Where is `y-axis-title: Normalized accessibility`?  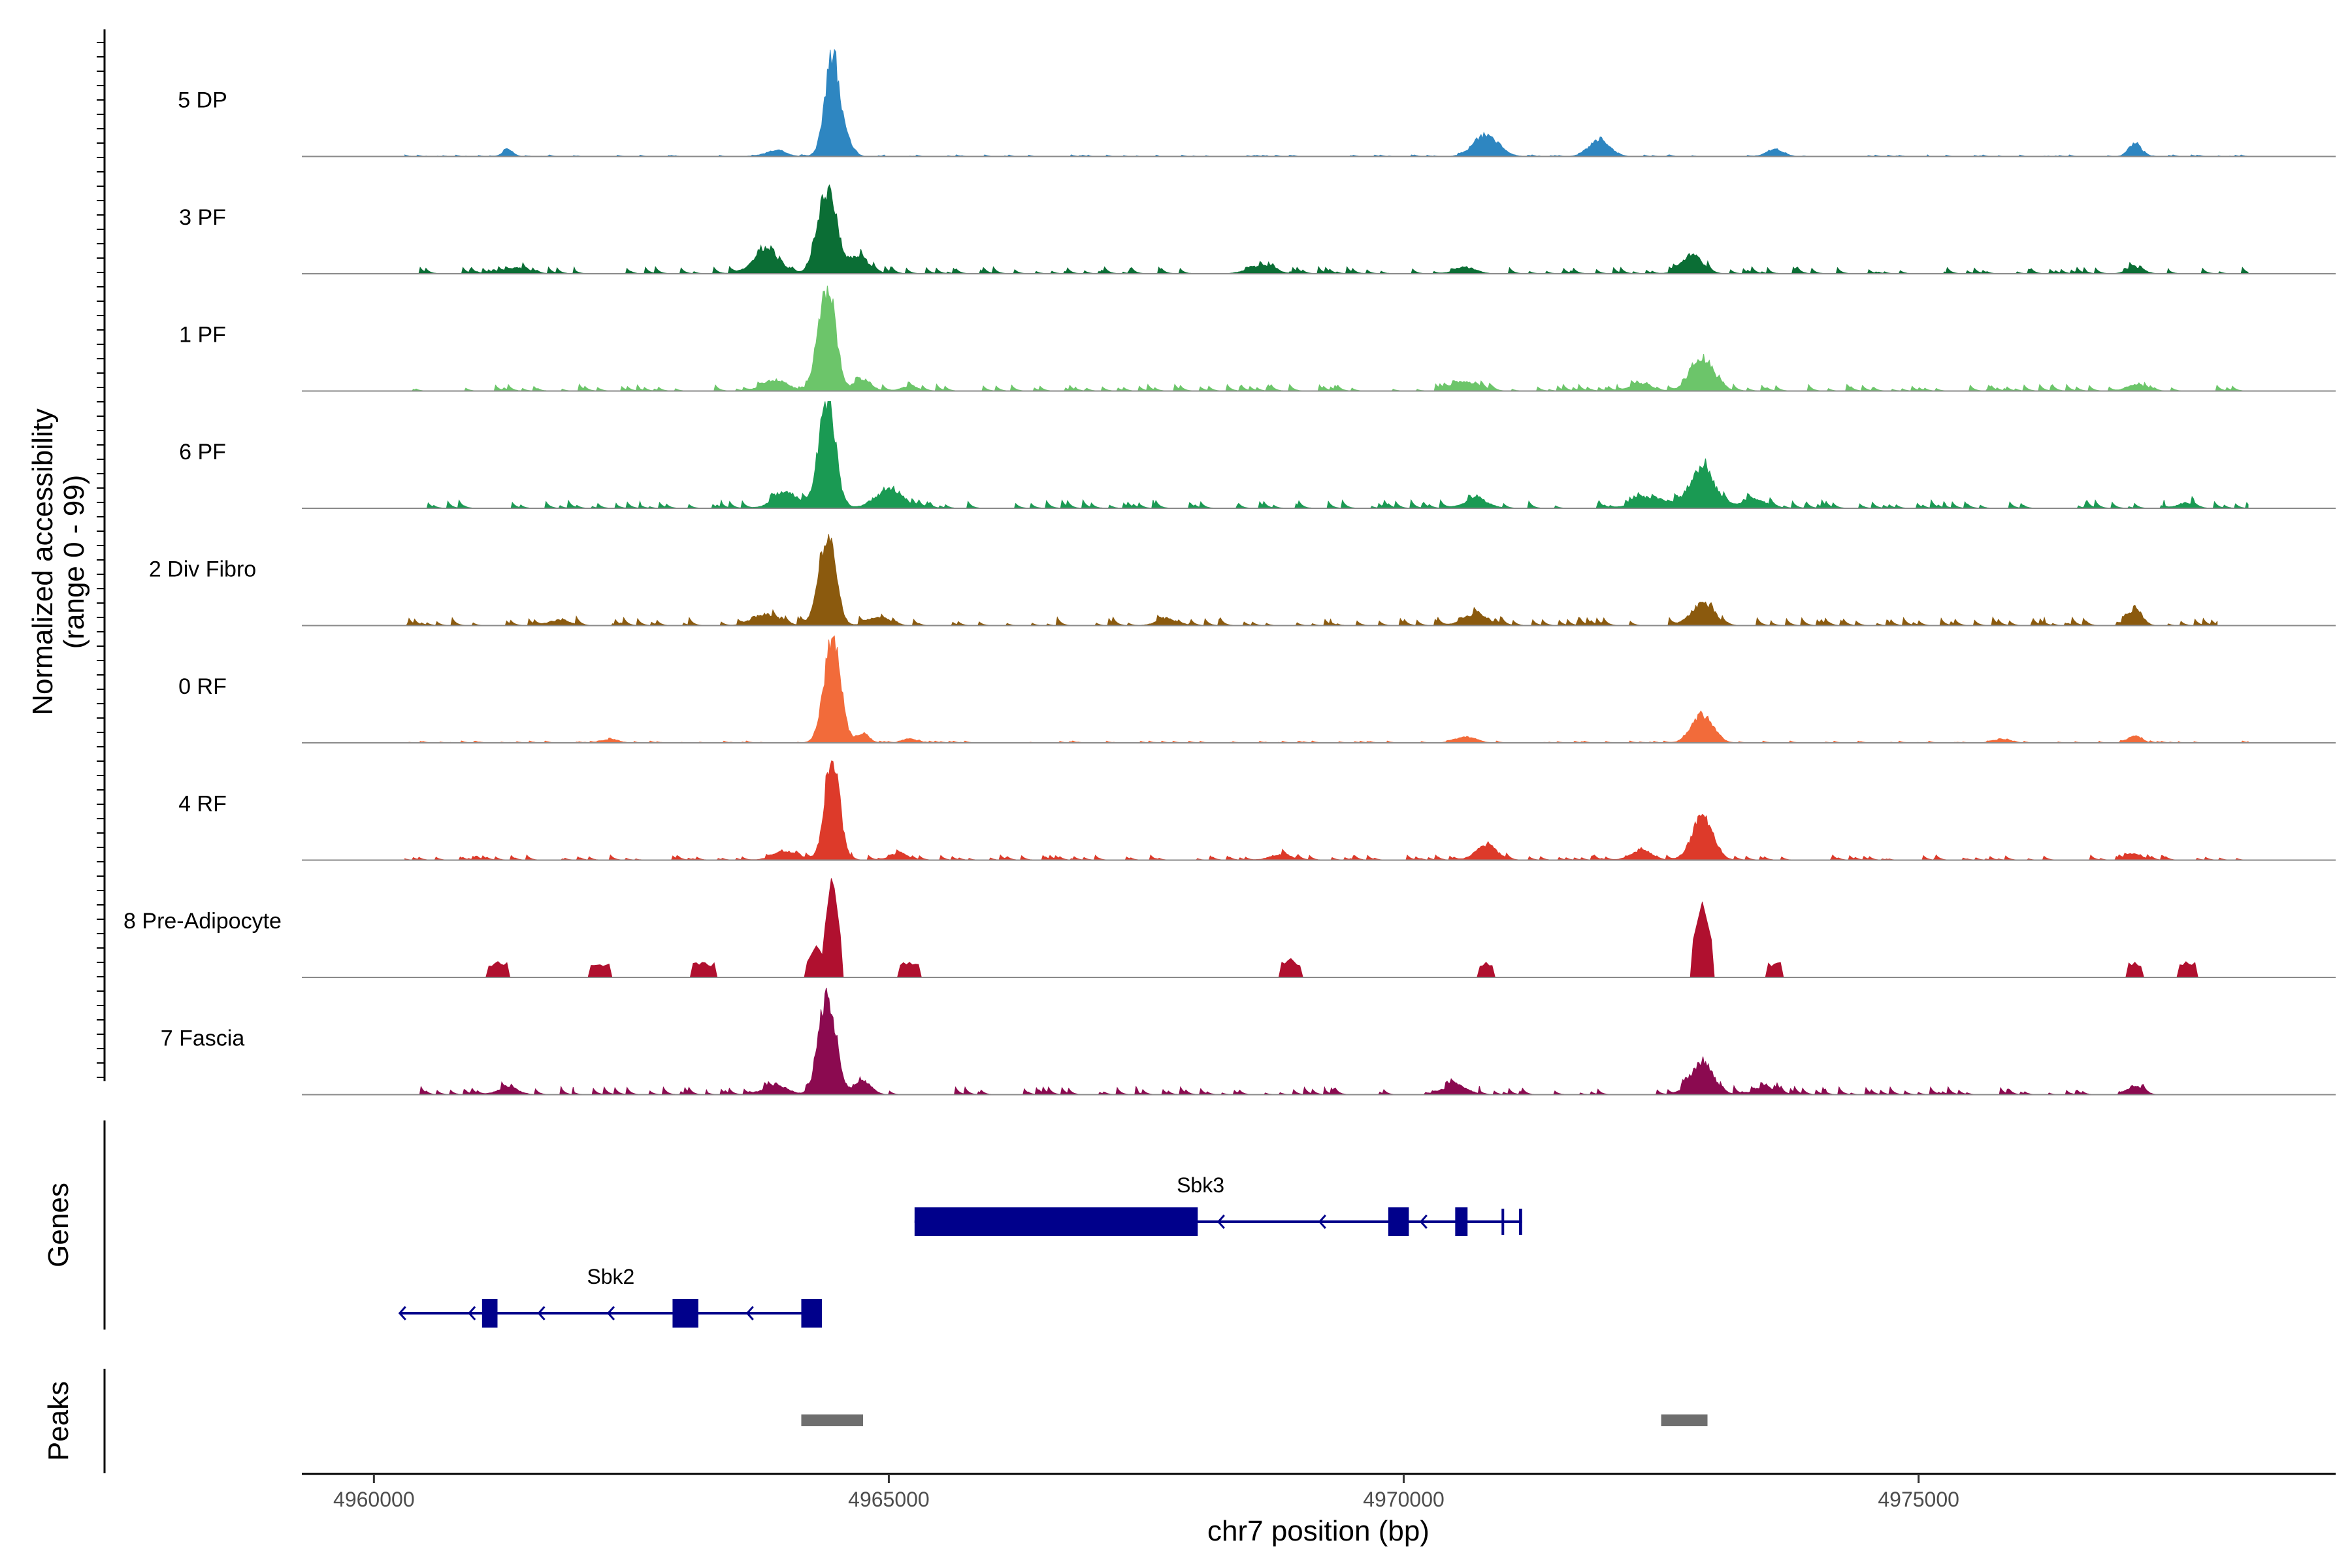
y-axis-title: Normalized accessibility is located at coordinates (43, 561).